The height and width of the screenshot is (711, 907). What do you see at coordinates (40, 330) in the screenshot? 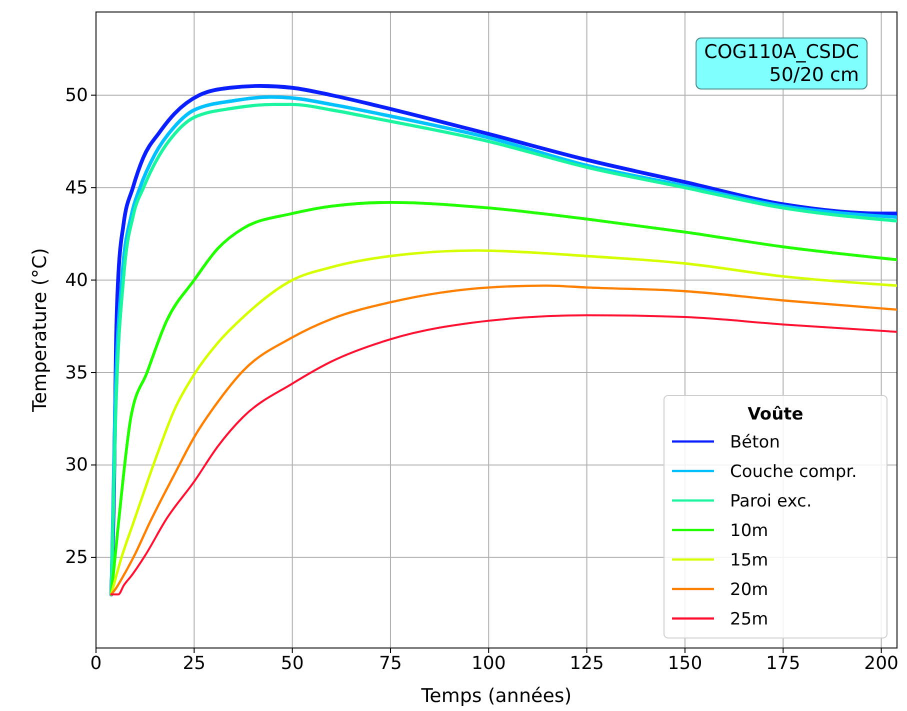
I see `y-axis-title: Temperature (°C)` at bounding box center [40, 330].